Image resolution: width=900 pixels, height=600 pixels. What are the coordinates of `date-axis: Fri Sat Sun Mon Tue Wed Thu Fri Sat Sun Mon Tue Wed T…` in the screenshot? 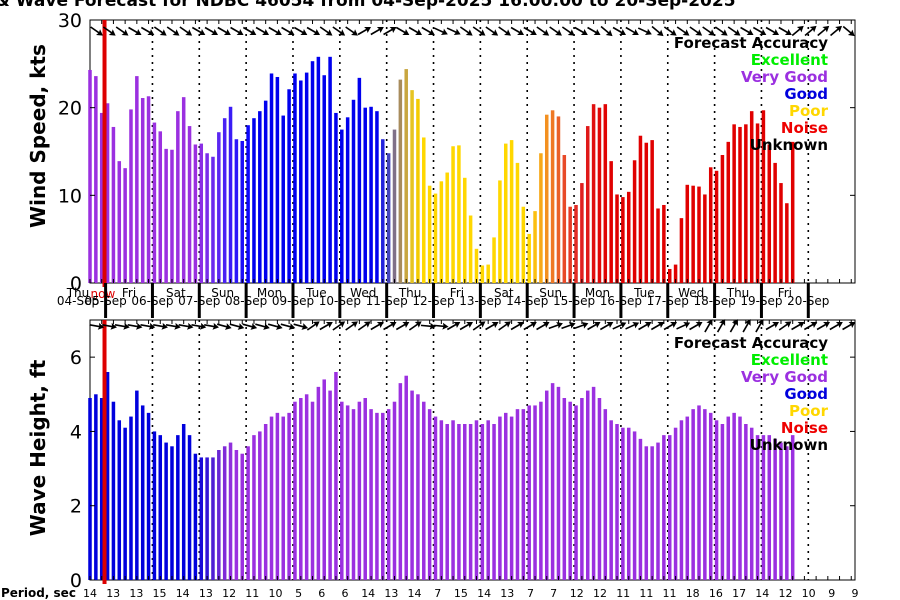 It's located at (443, 300).